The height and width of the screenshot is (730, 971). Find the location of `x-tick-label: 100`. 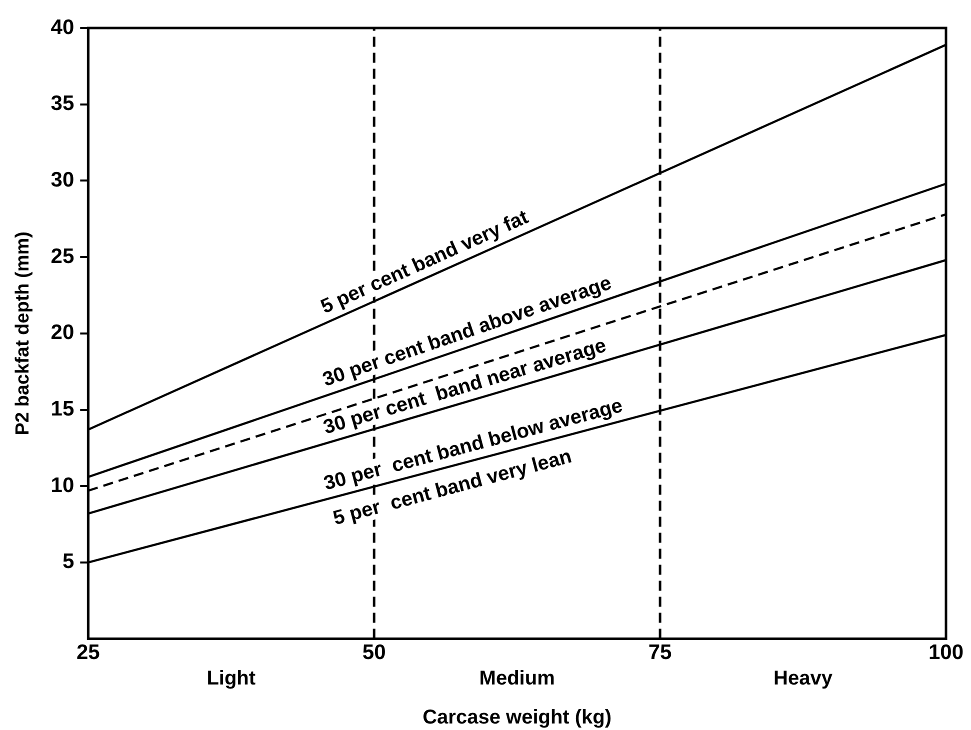

x-tick-label: 100 is located at coordinates (946, 652).